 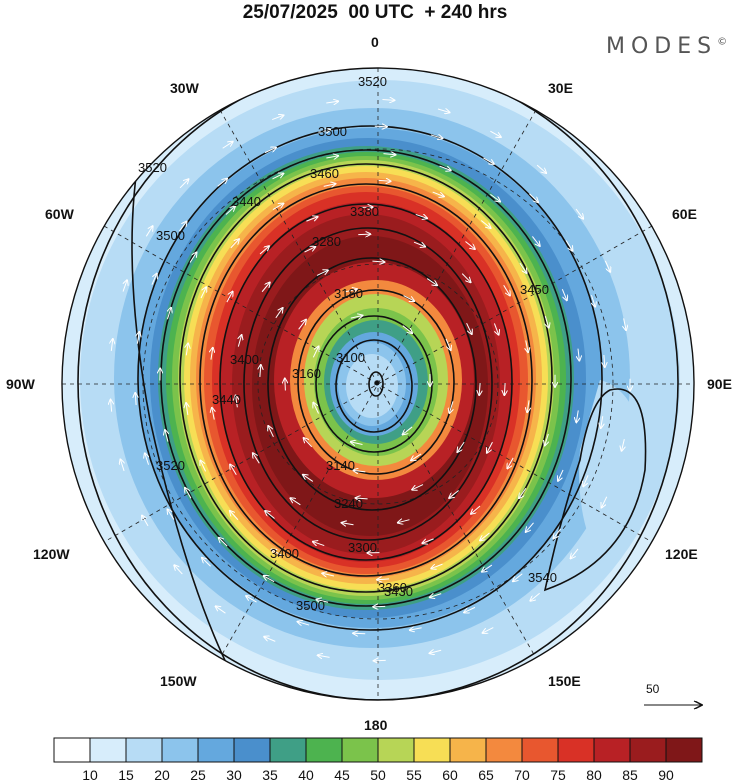 What do you see at coordinates (564, 681) in the screenshot?
I see `lon-label-150e: 150E` at bounding box center [564, 681].